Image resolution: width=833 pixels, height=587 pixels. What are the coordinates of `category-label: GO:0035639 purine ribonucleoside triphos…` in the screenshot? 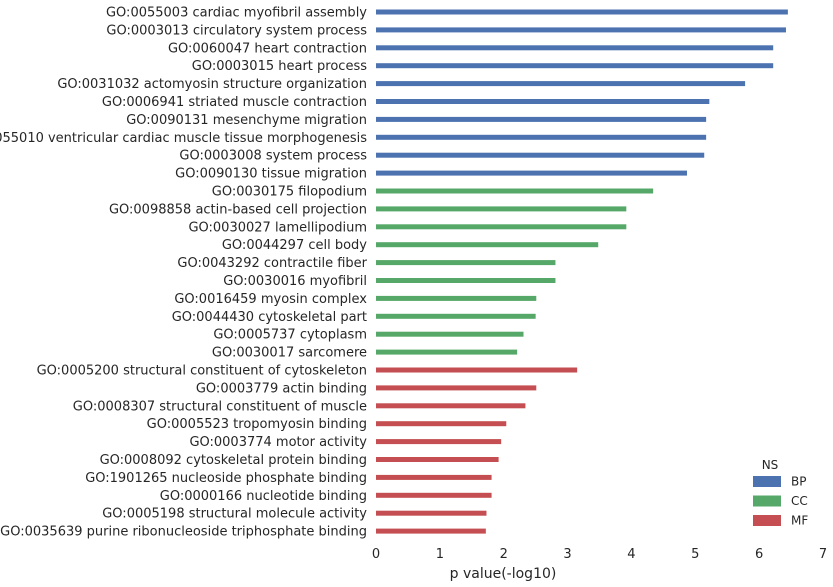 It's located at (183, 532).